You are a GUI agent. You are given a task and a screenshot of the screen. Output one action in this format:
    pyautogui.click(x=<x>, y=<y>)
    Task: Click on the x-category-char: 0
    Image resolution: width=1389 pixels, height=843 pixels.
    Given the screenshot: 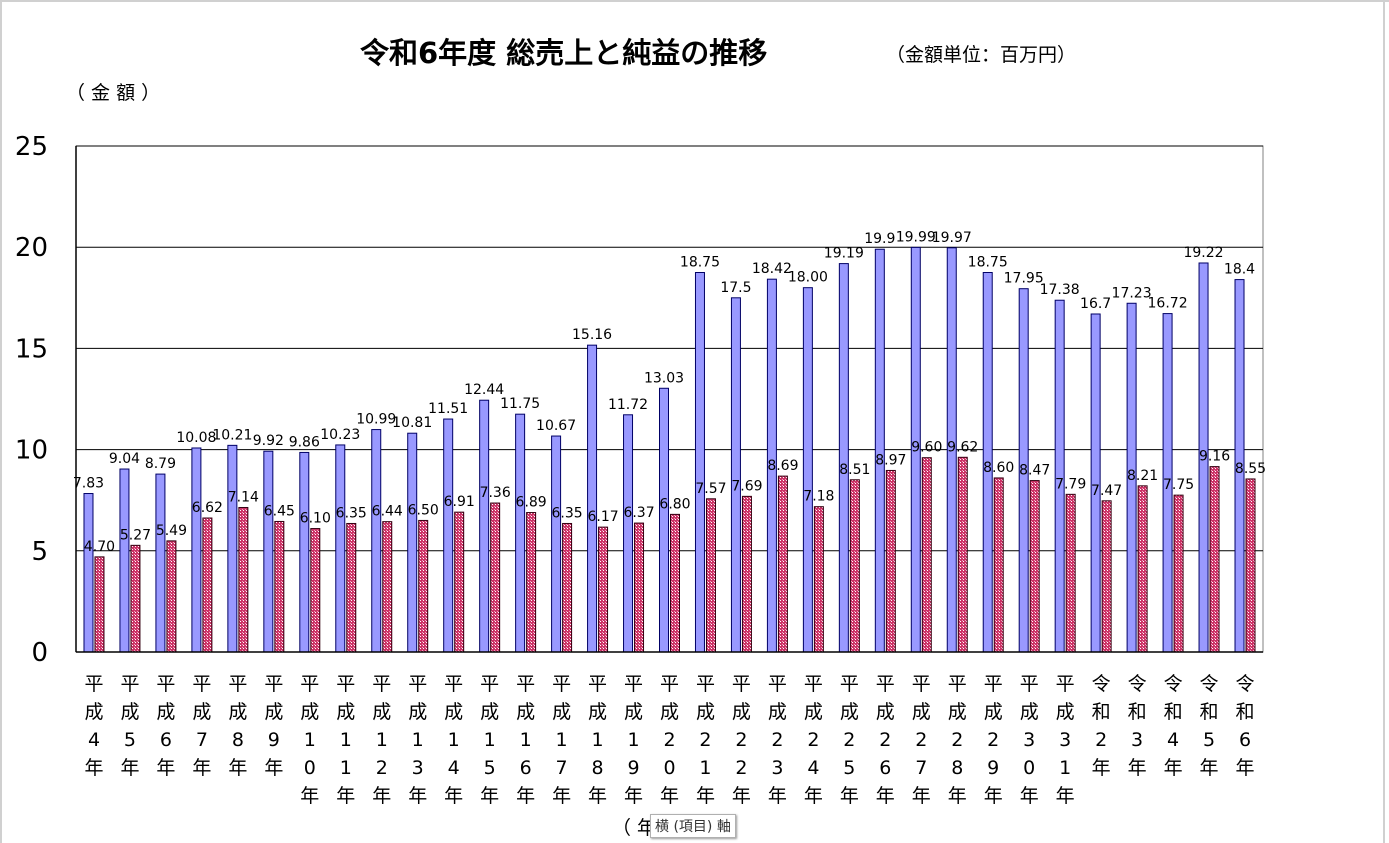 What is the action you would take?
    pyautogui.click(x=669, y=768)
    